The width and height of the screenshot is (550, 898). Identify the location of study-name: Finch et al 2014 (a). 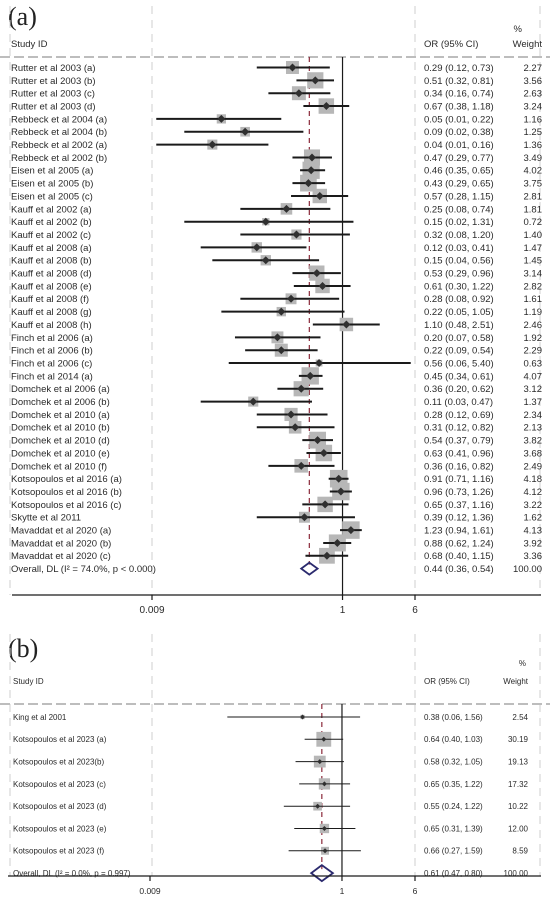
(52, 376).